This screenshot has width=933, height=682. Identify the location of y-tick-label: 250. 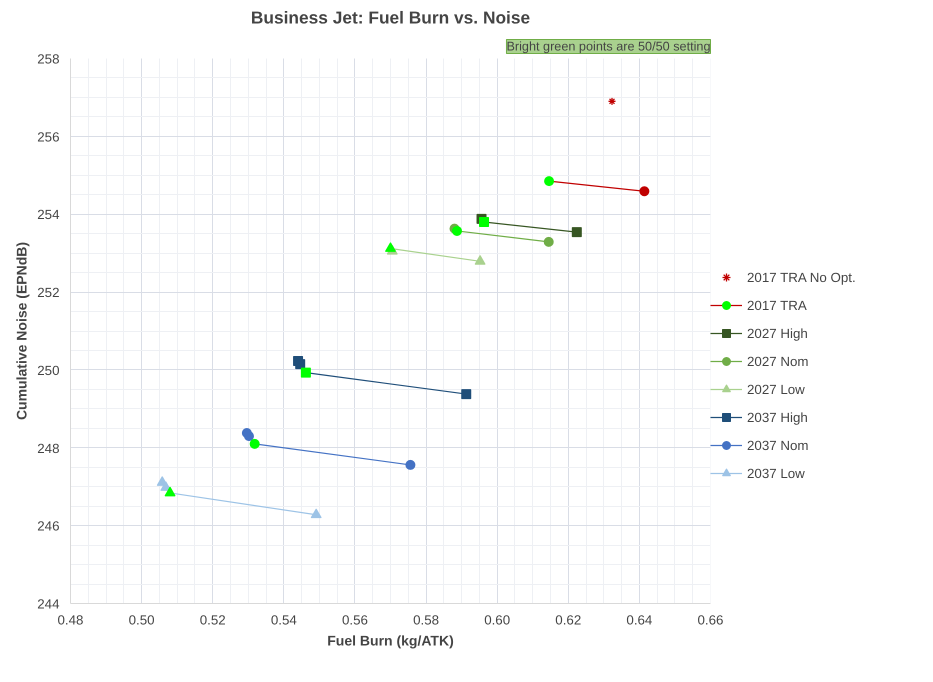
(48, 370).